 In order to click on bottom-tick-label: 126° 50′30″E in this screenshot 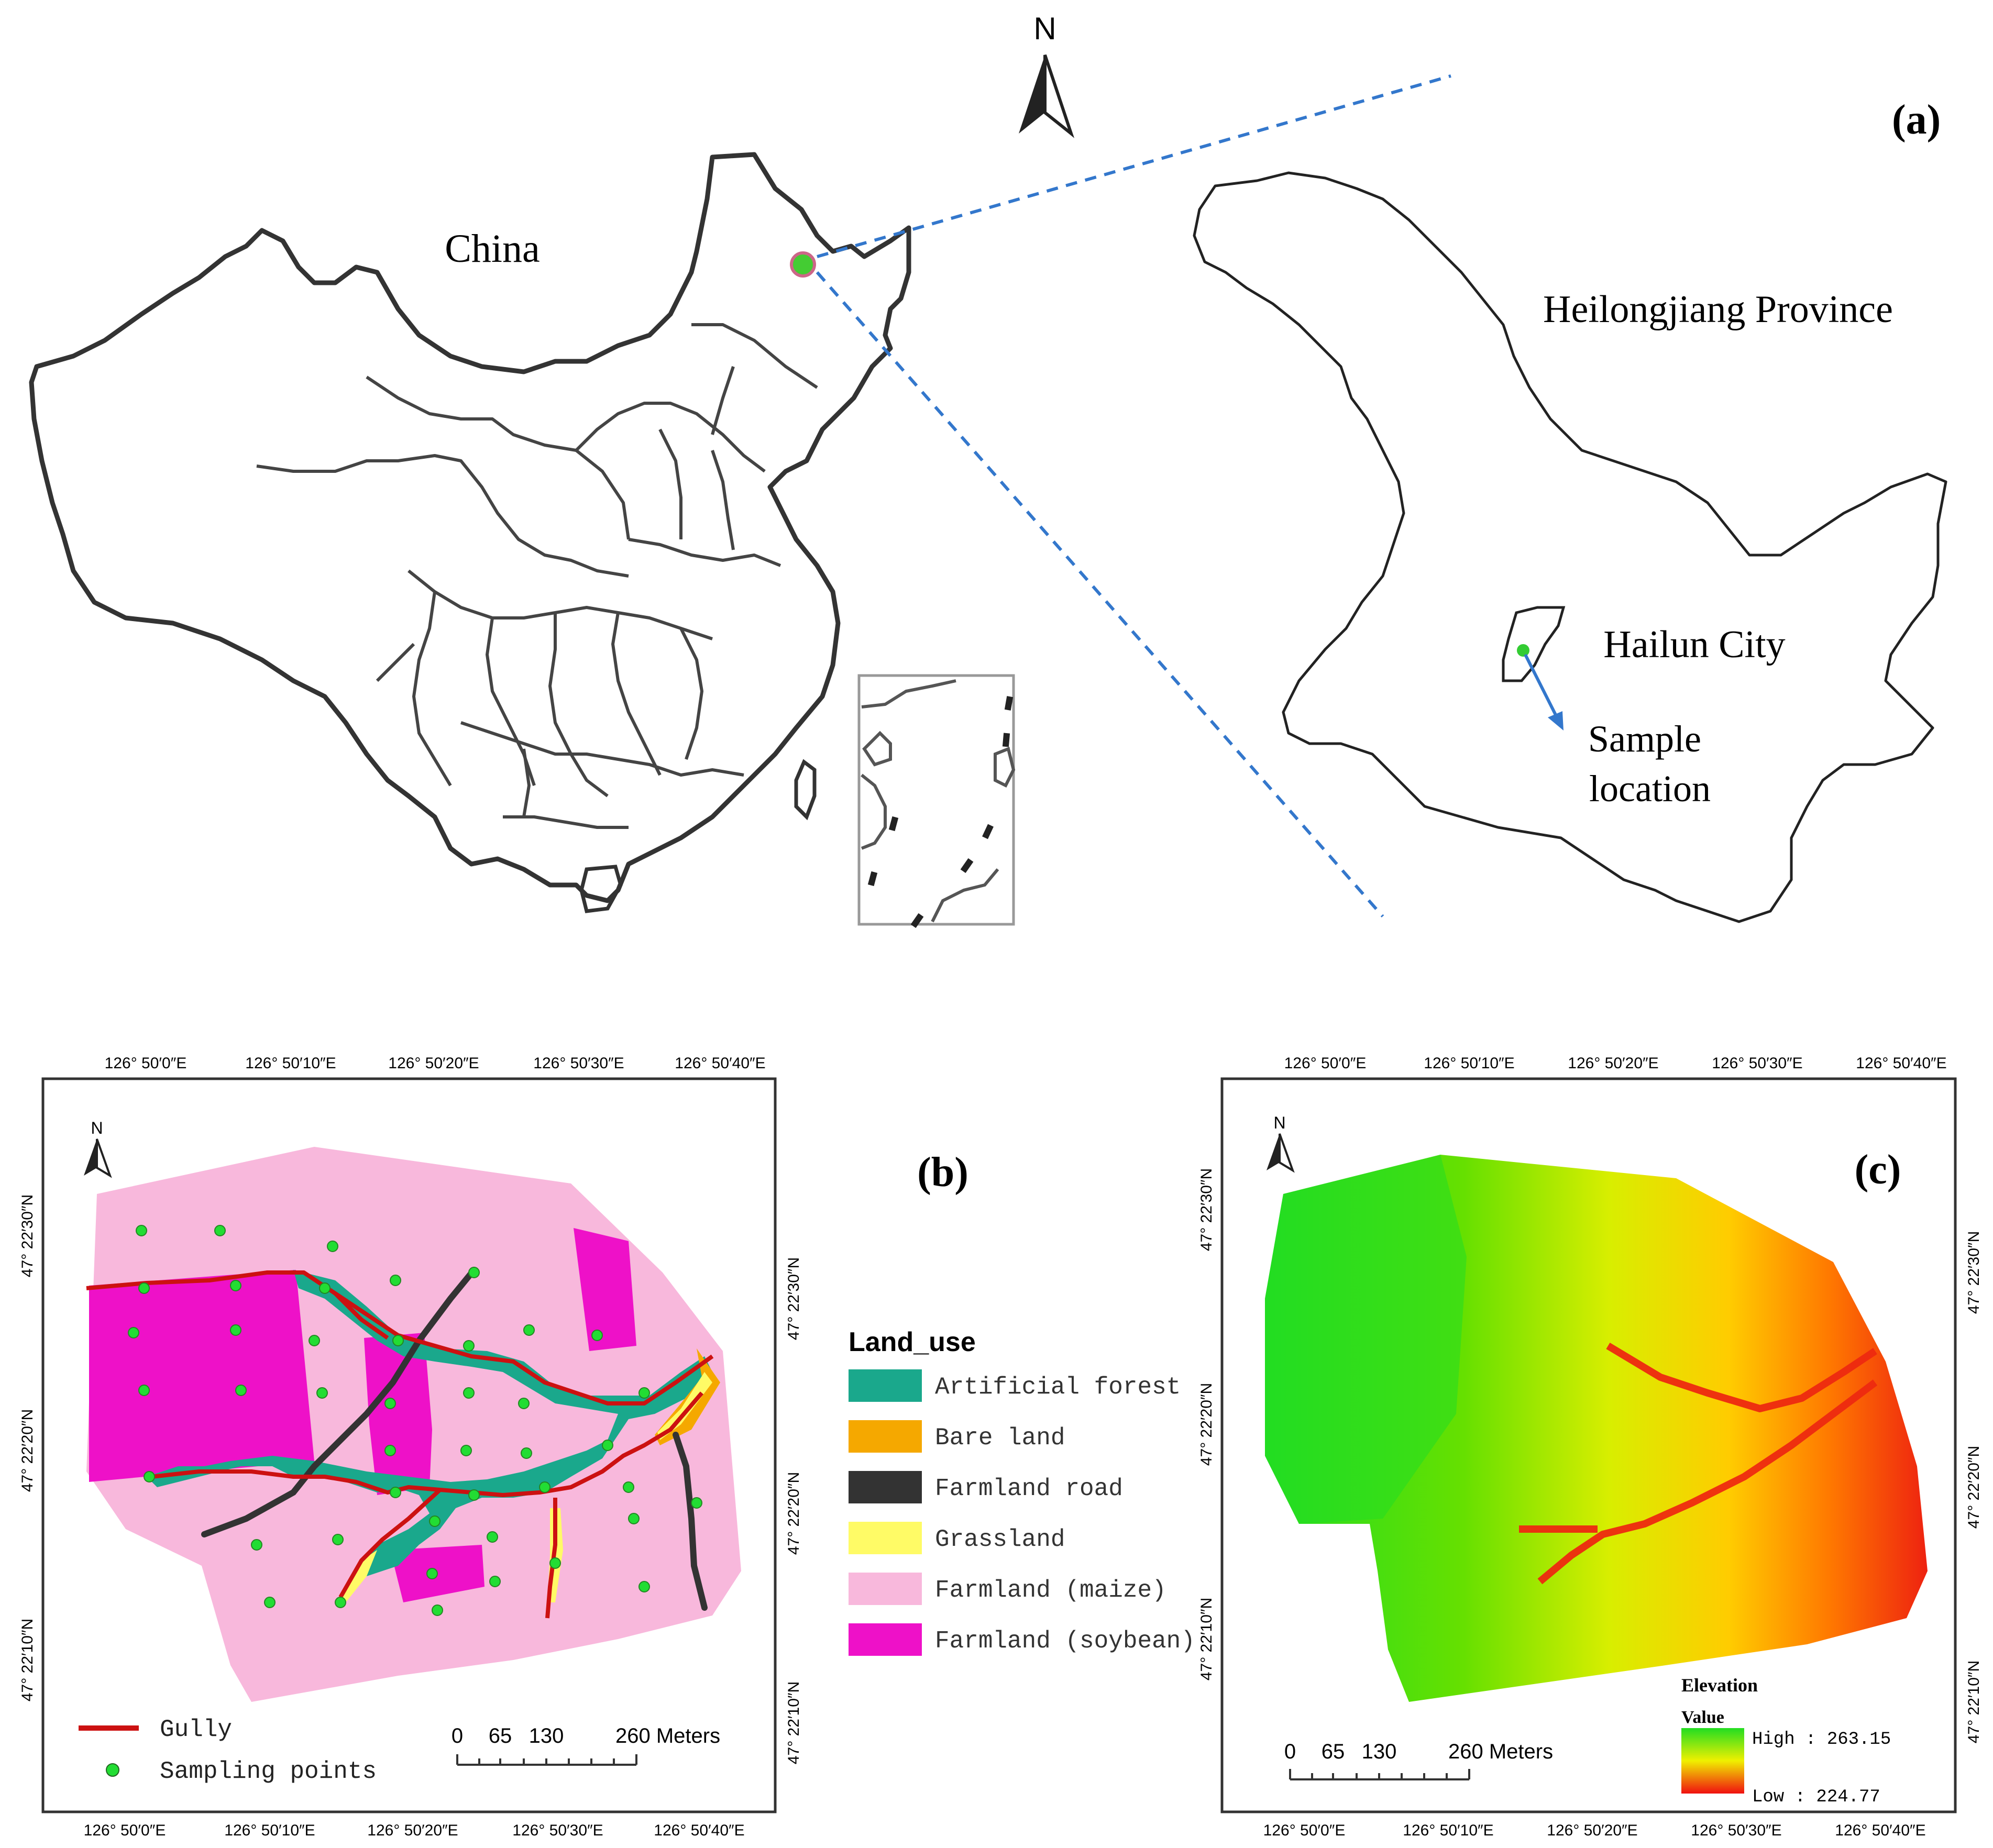, I will do `click(1736, 1830)`.